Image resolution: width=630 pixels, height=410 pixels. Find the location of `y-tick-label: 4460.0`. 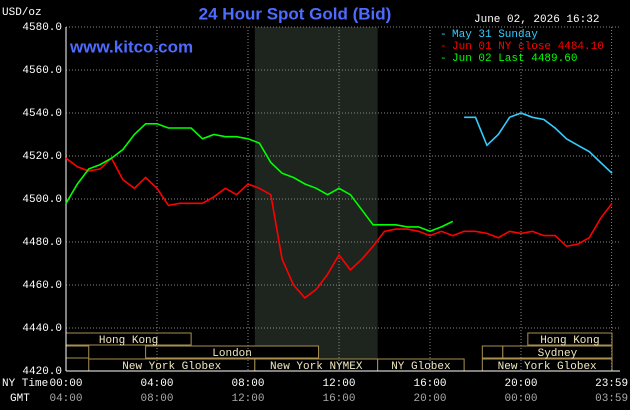

y-tick-label: 4460.0 is located at coordinates (42, 286).